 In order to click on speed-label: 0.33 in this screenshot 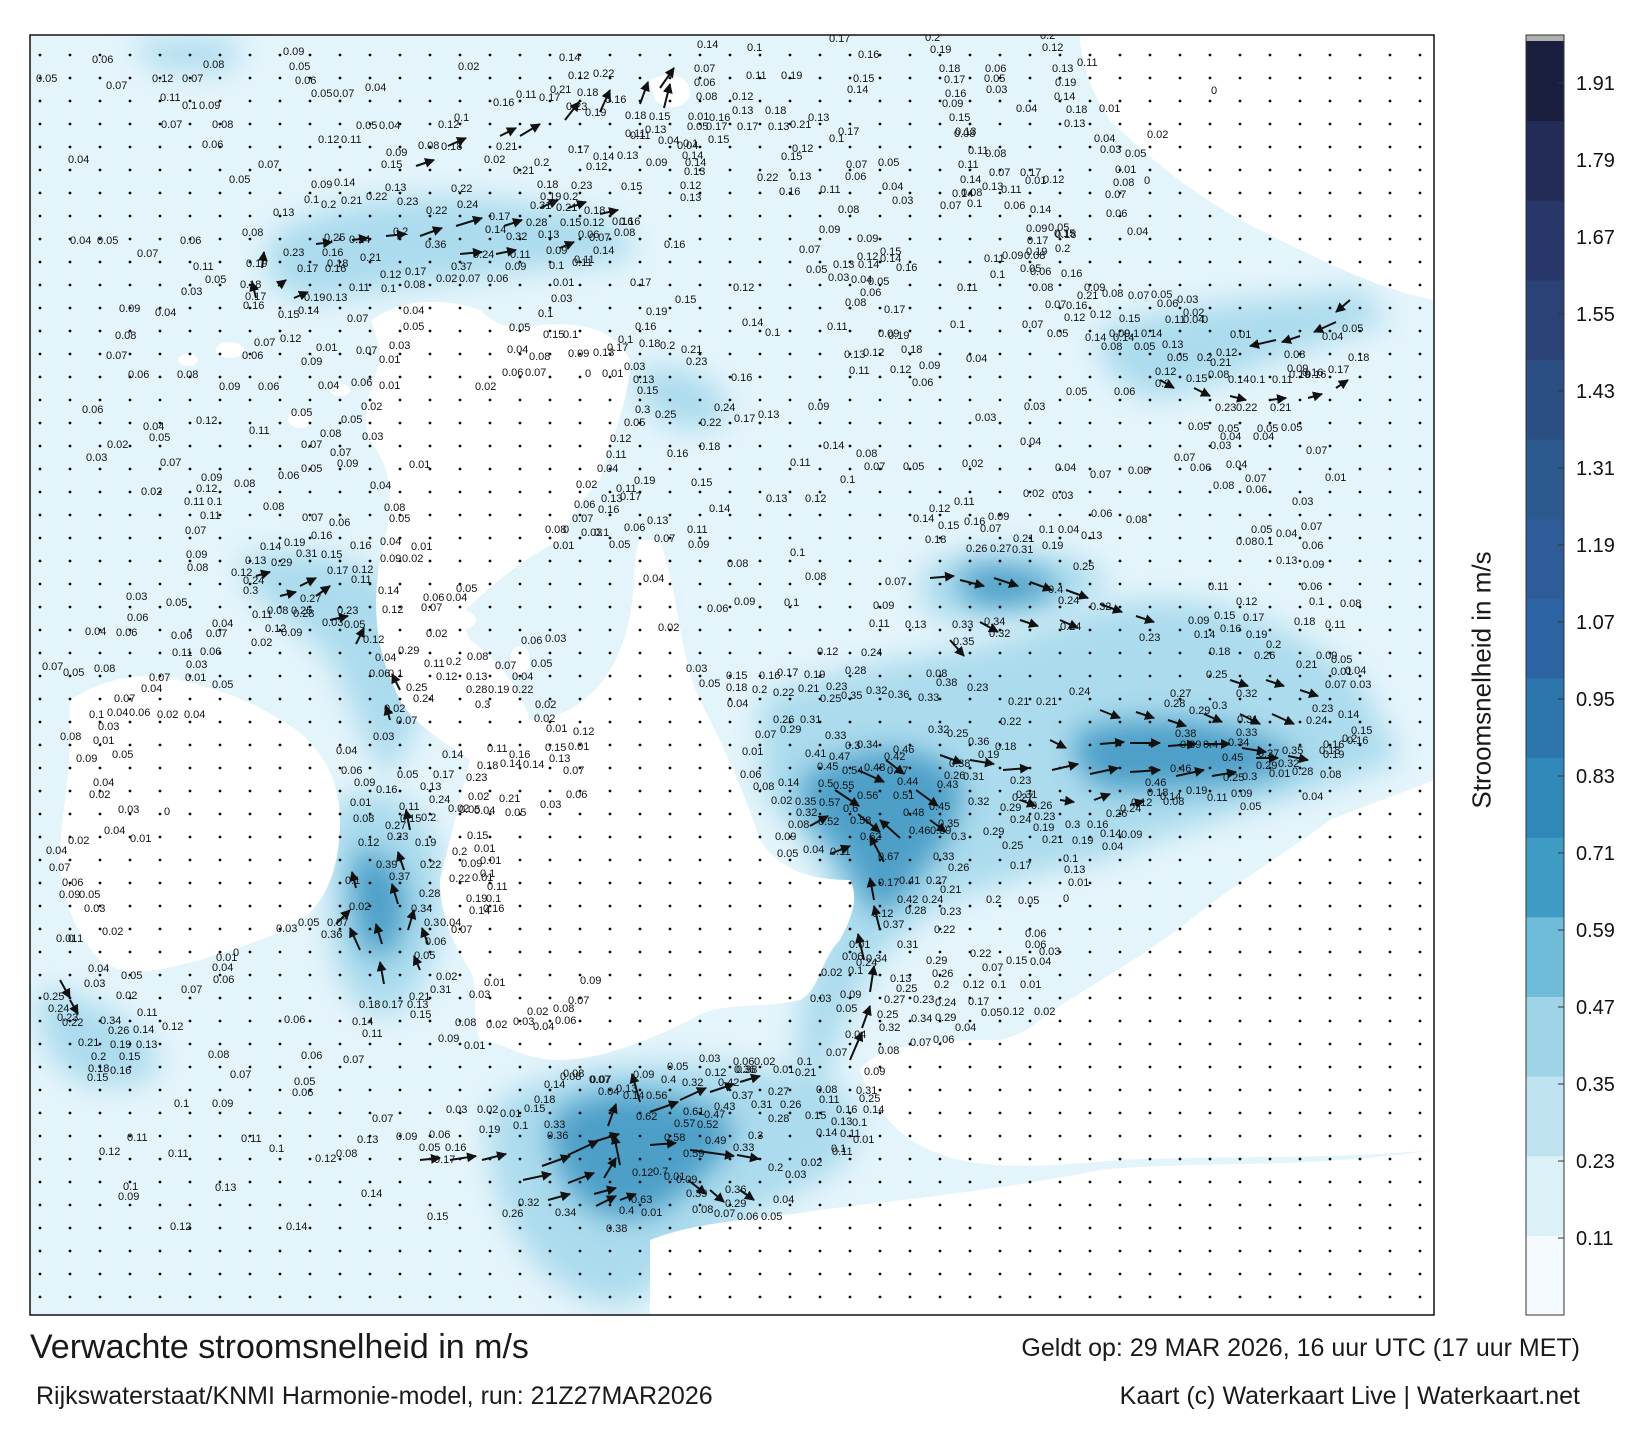, I will do `click(943, 857)`.